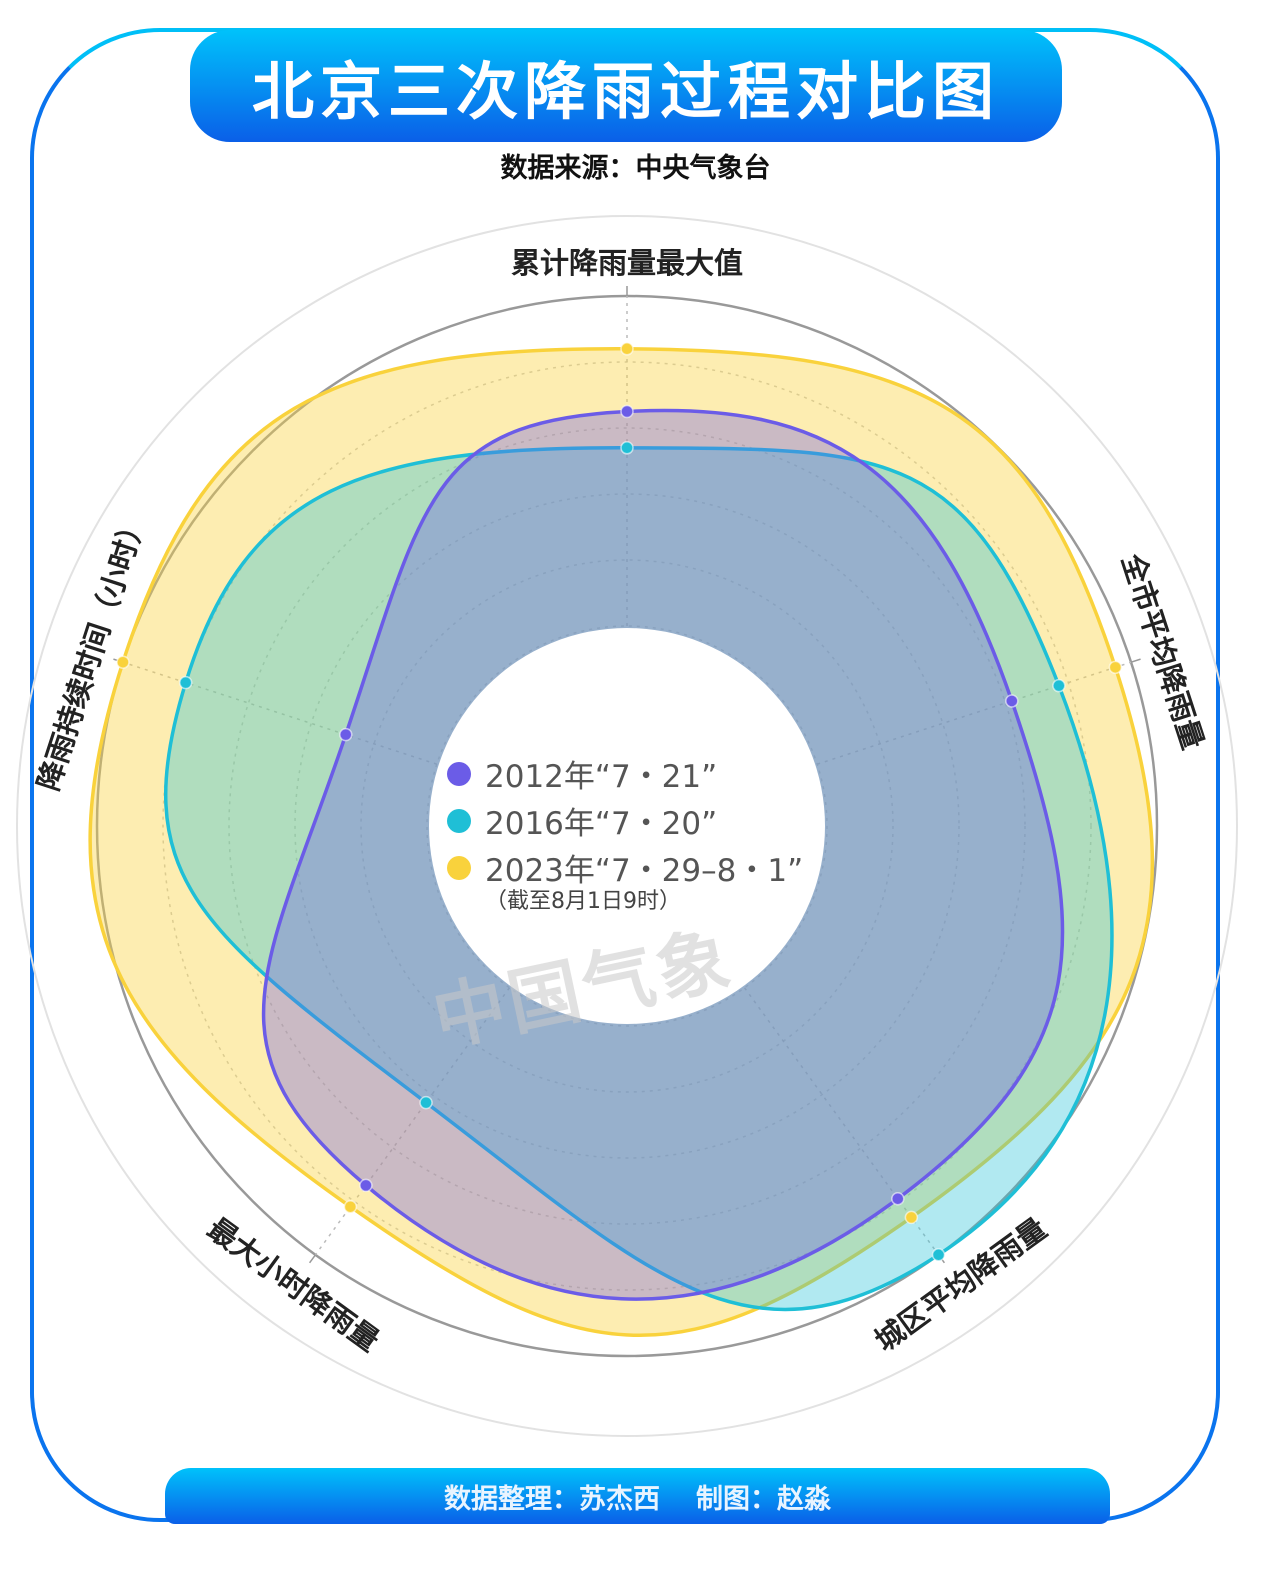 The height and width of the screenshot is (1588, 1271). What do you see at coordinates (635, 168) in the screenshot?
I see `data-source: 数据来源：中央气象台` at bounding box center [635, 168].